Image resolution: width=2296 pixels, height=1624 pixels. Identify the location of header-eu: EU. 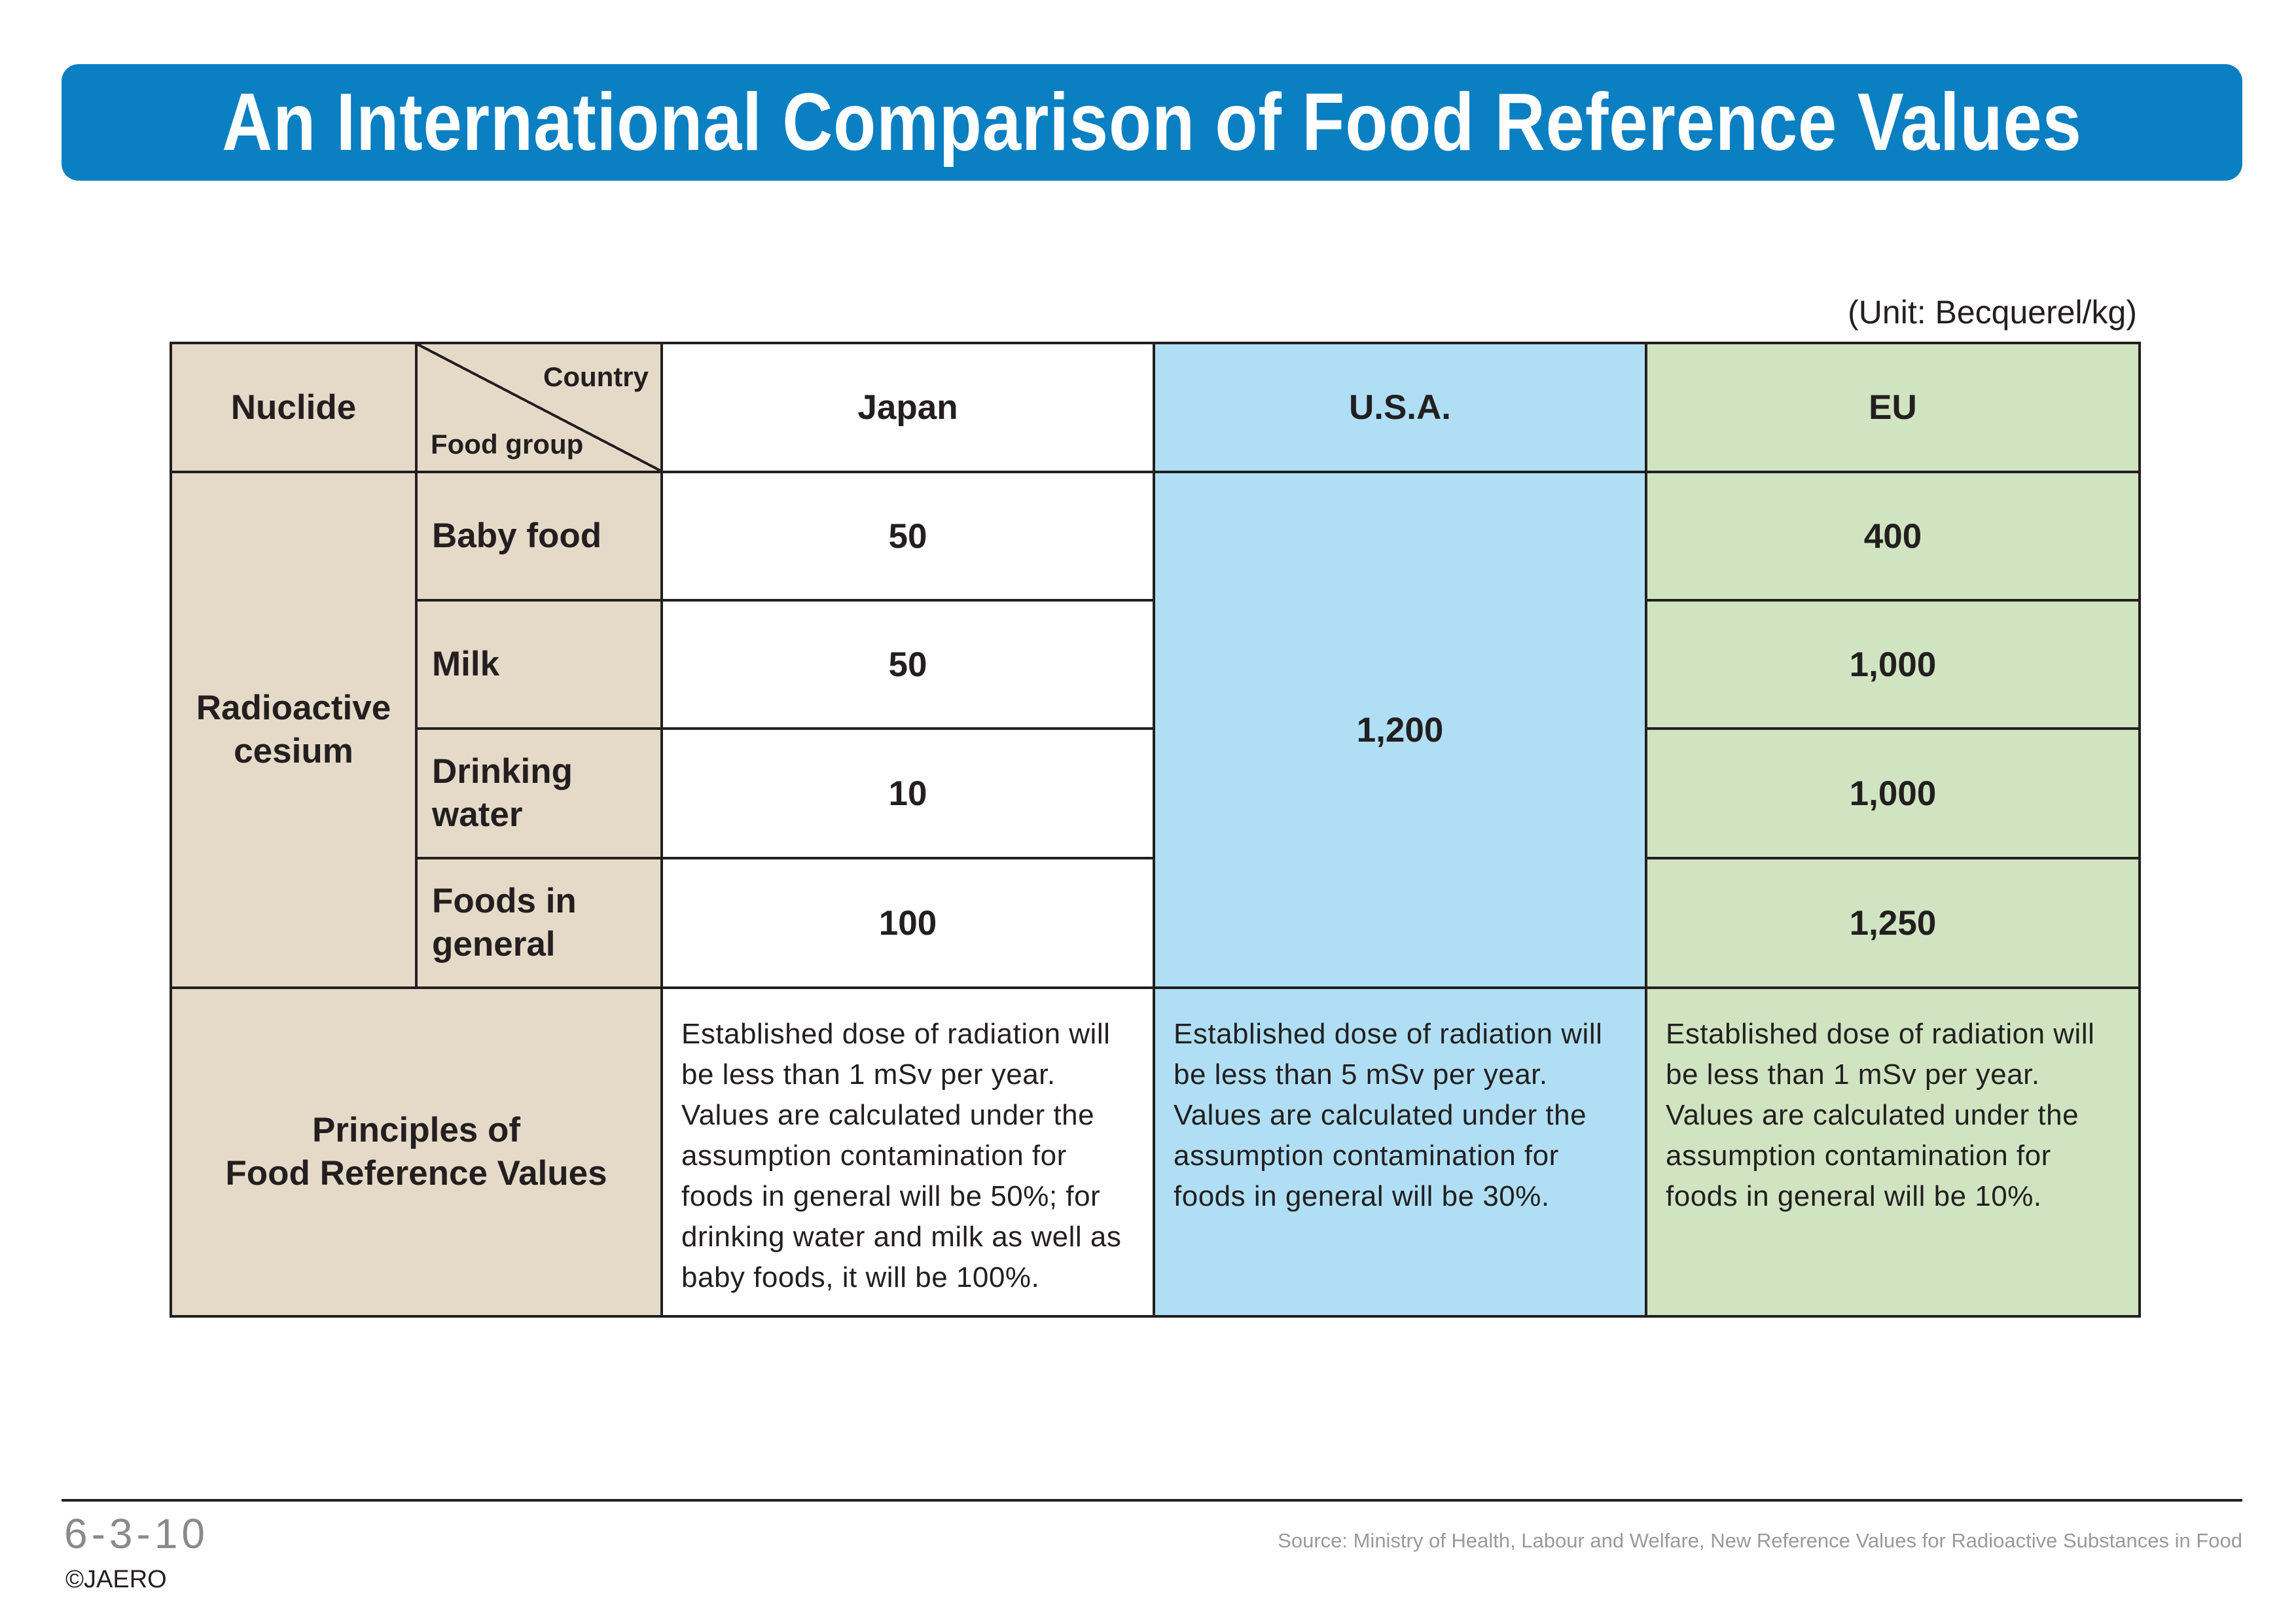
(1893, 407).